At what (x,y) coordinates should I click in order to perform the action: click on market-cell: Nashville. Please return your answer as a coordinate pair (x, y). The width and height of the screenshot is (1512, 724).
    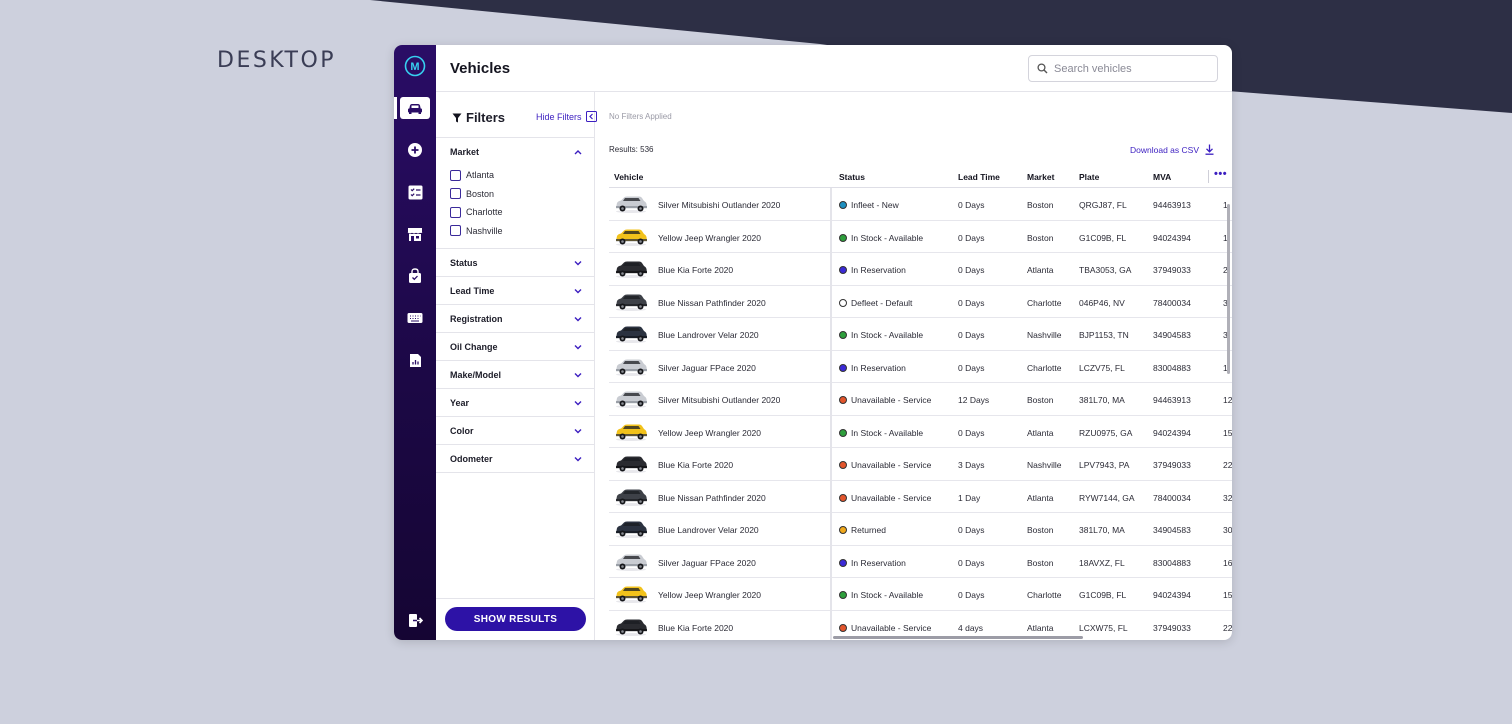
    Looking at the image, I should click on (1044, 335).